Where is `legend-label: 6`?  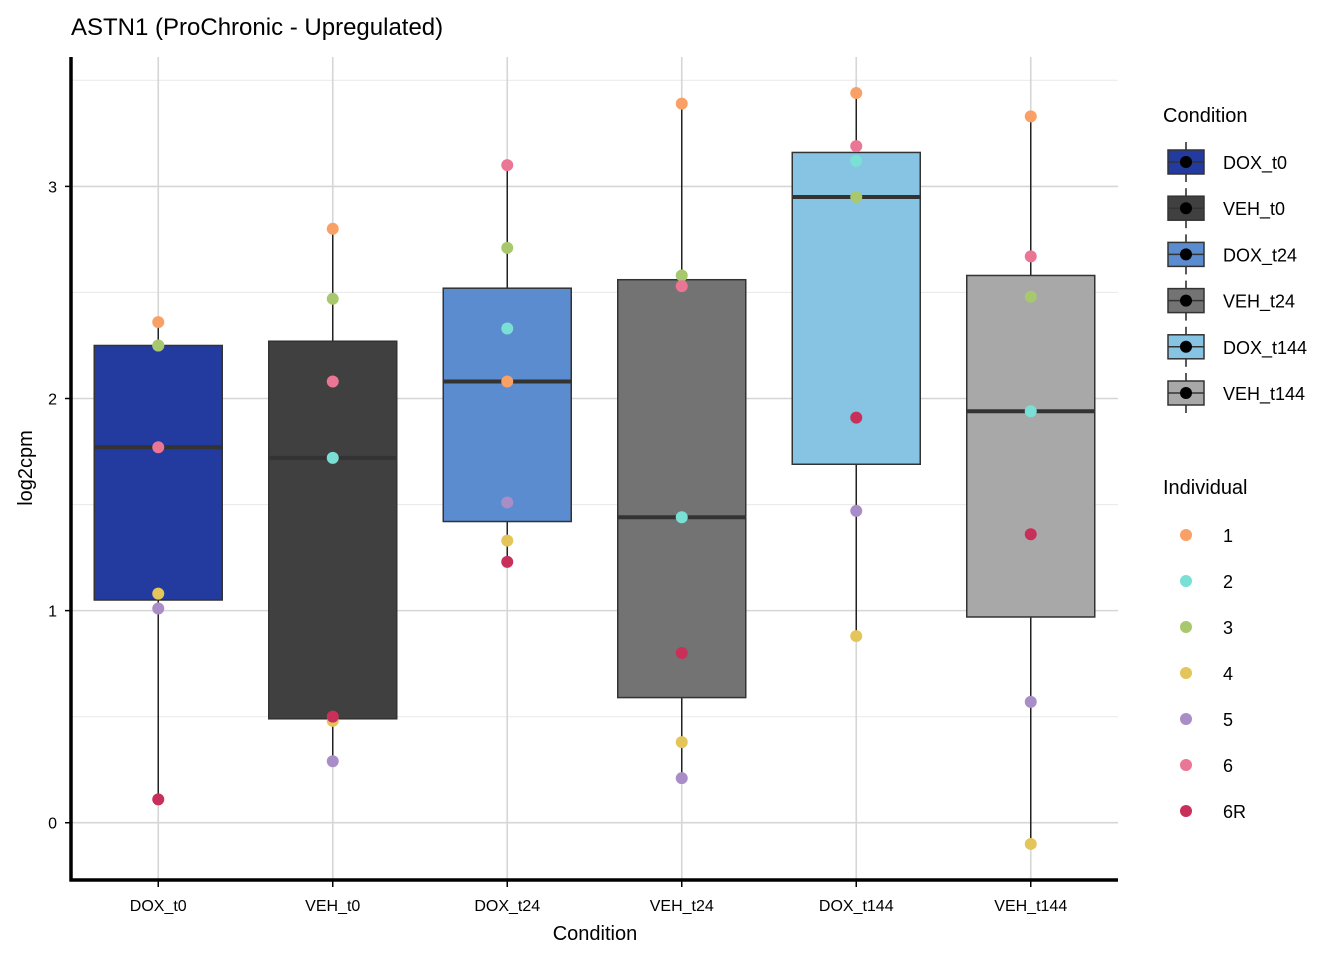
legend-label: 6 is located at coordinates (1228, 766).